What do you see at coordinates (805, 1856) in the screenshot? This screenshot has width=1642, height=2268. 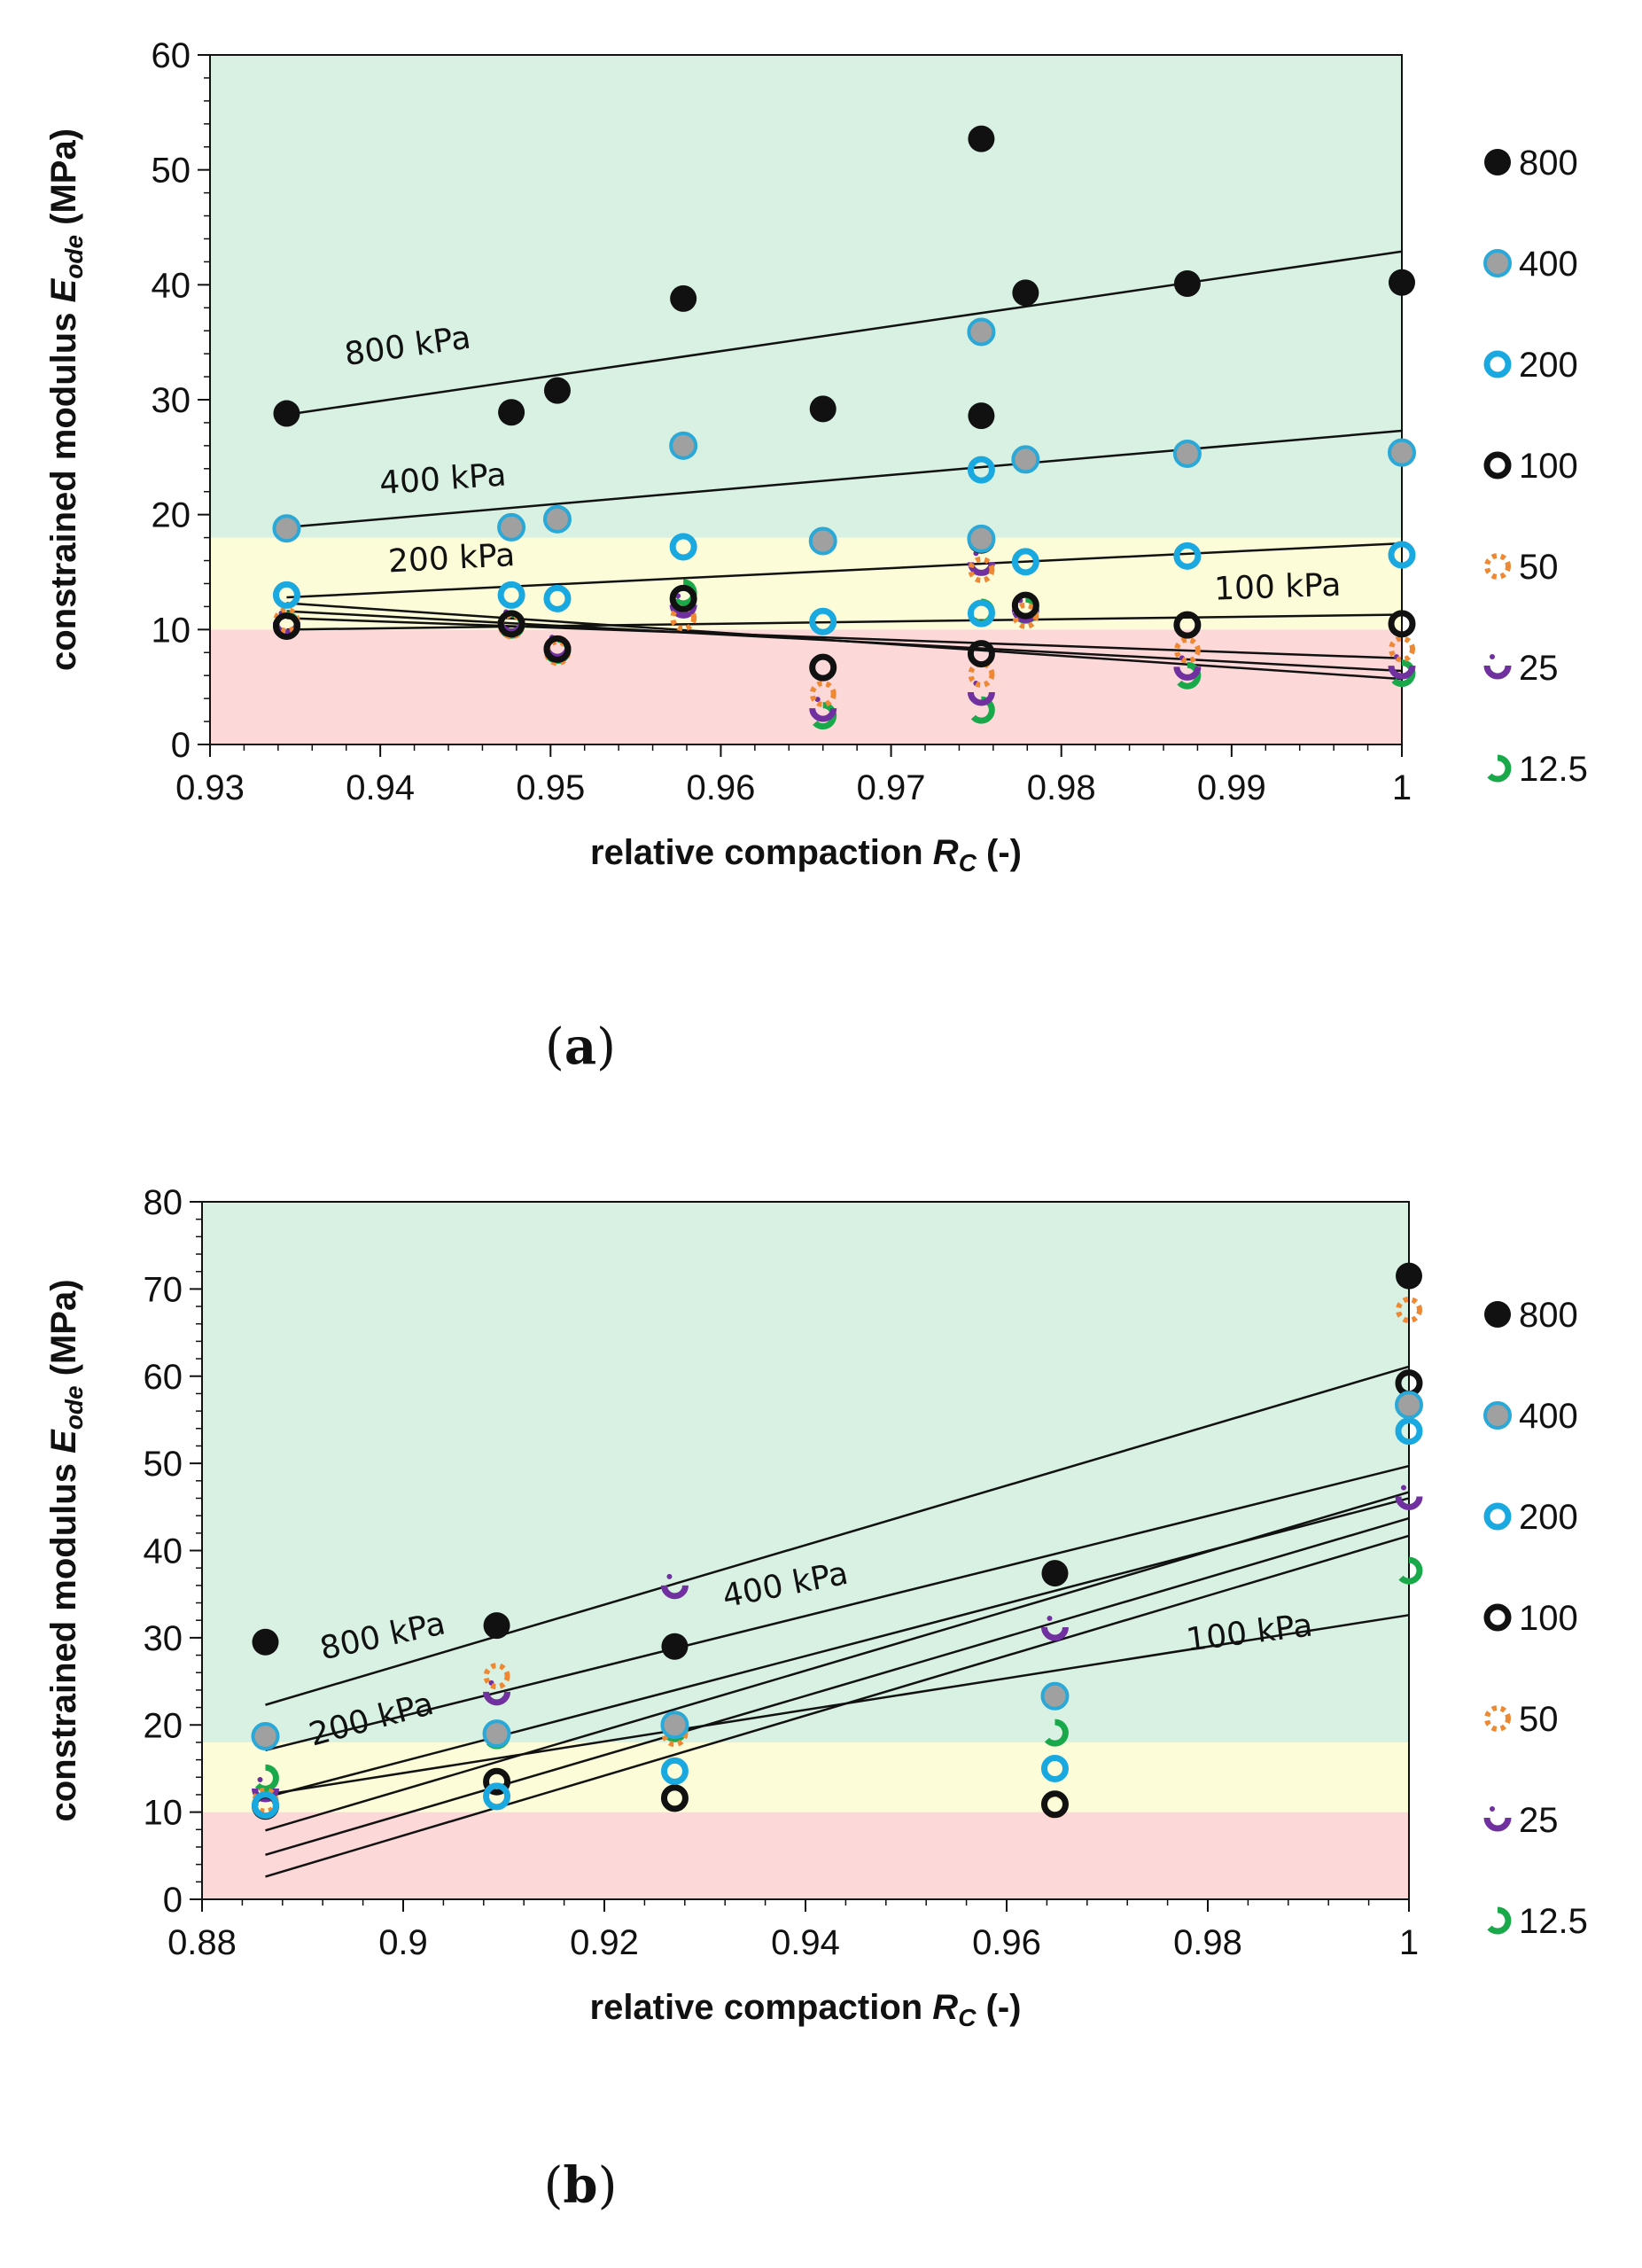 I see `zone-red-b` at bounding box center [805, 1856].